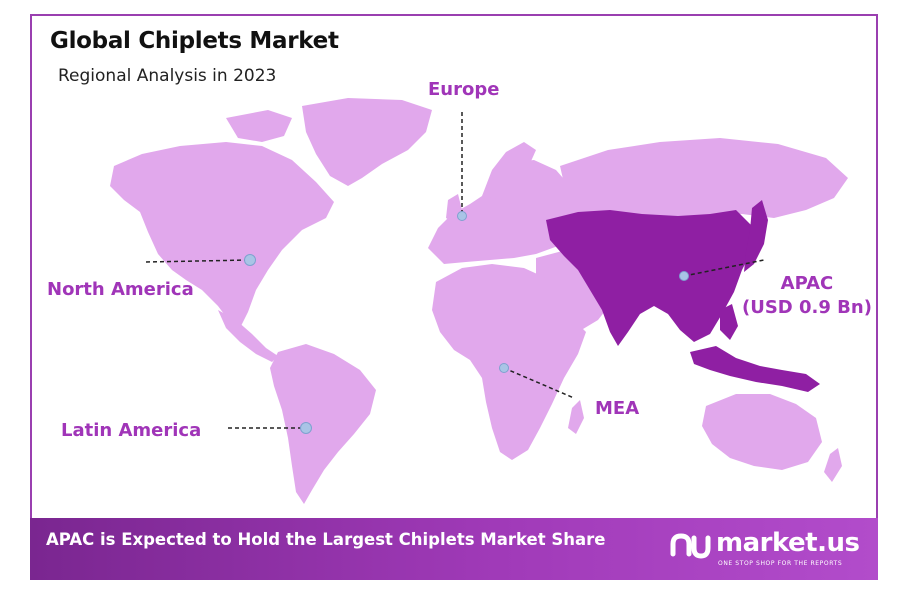 This screenshot has width=899, height=598. What do you see at coordinates (198, 261) in the screenshot?
I see `north-america-leader-line` at bounding box center [198, 261].